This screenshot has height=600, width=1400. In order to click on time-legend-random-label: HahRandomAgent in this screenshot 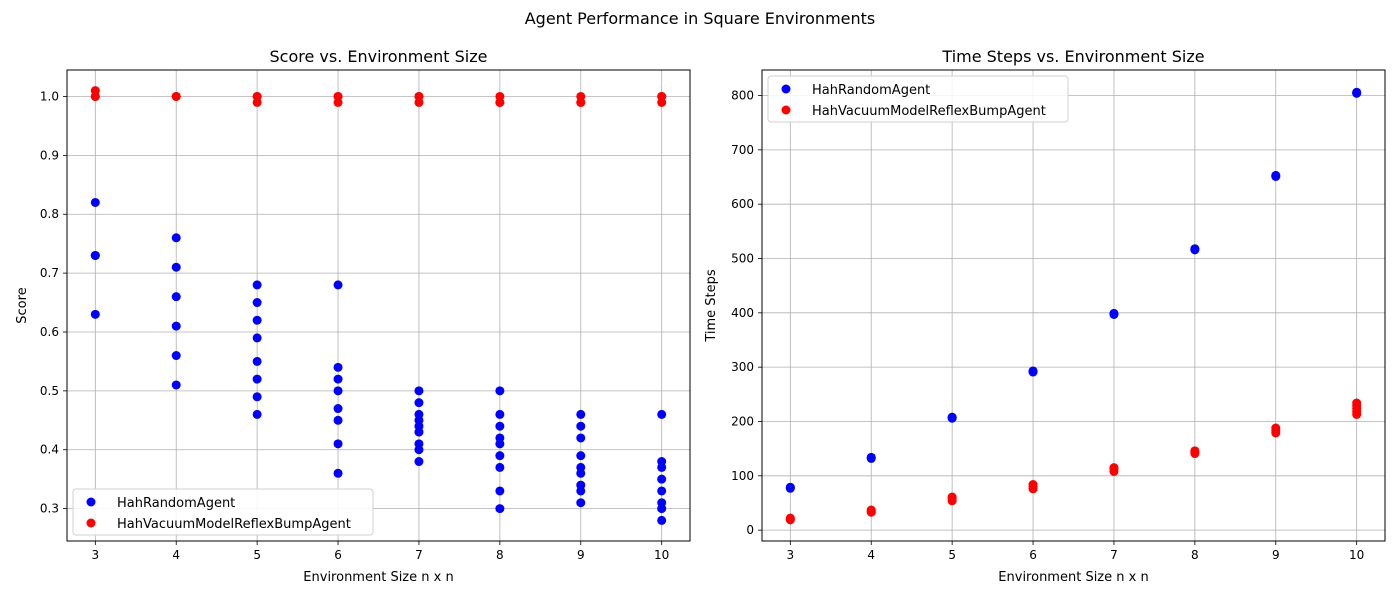, I will do `click(871, 90)`.